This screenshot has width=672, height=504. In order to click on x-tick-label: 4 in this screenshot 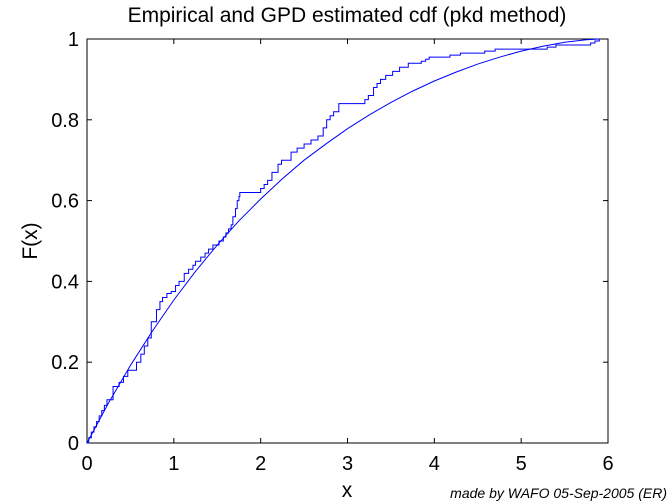, I will do `click(434, 464)`.